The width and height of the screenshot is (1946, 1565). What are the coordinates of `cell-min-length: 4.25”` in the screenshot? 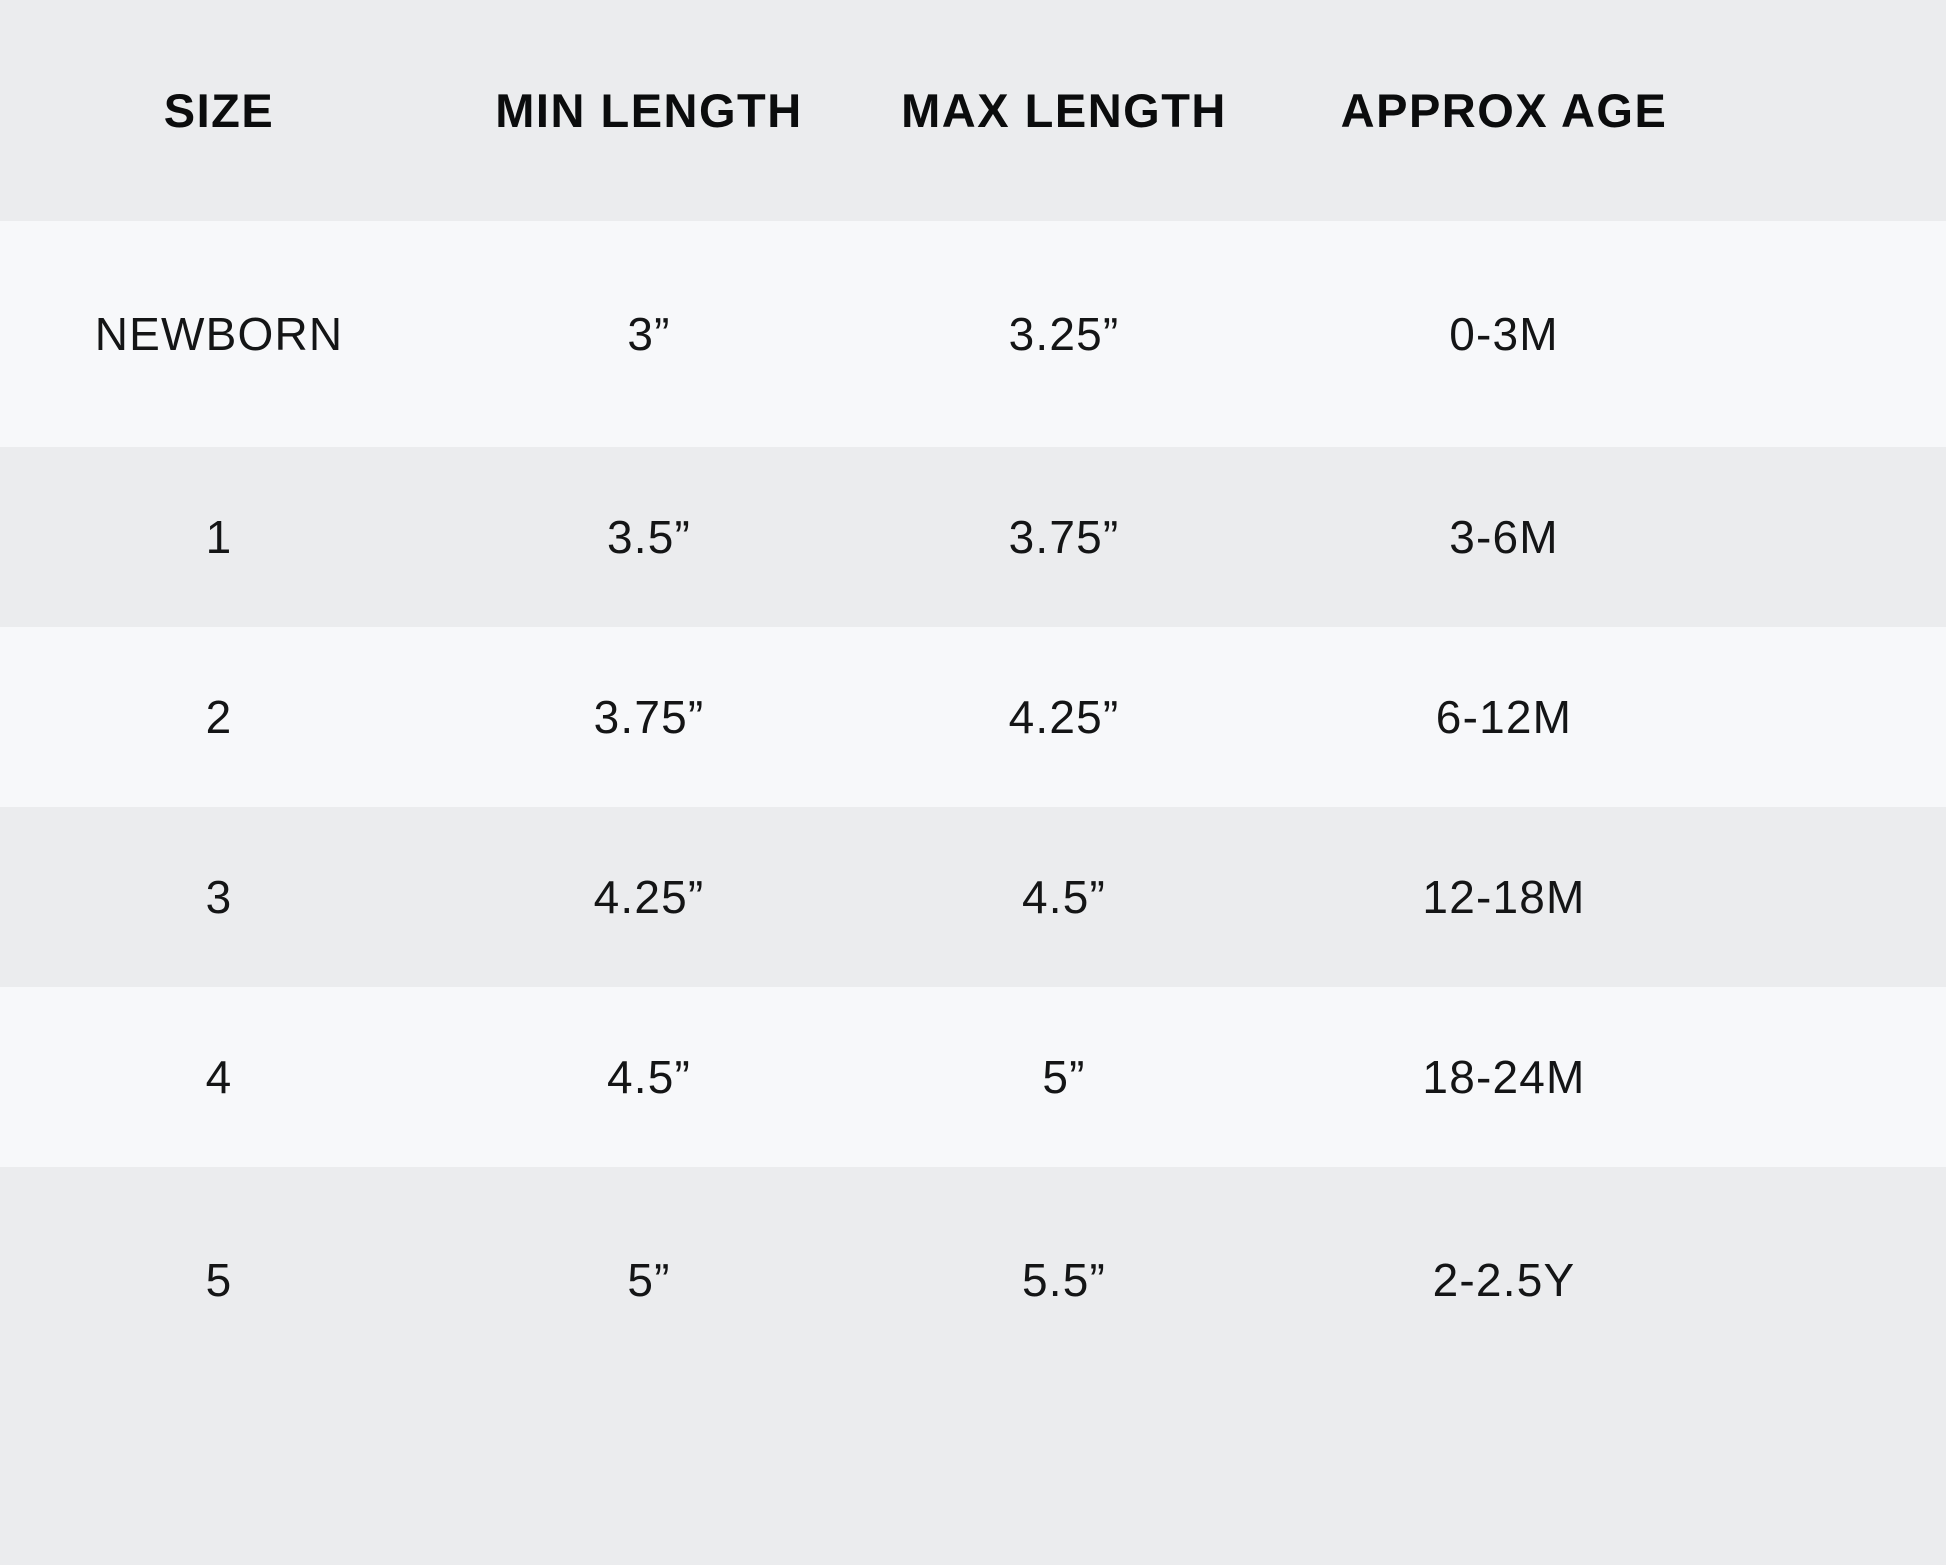 It's located at (649, 897).